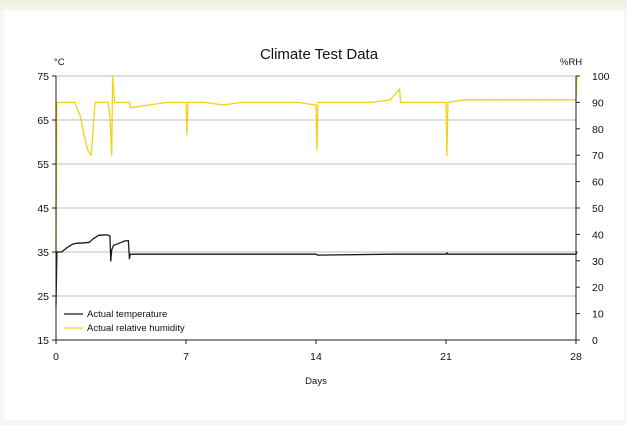 This screenshot has width=627, height=425. What do you see at coordinates (446, 357) in the screenshot?
I see `x-tick-label: 21` at bounding box center [446, 357].